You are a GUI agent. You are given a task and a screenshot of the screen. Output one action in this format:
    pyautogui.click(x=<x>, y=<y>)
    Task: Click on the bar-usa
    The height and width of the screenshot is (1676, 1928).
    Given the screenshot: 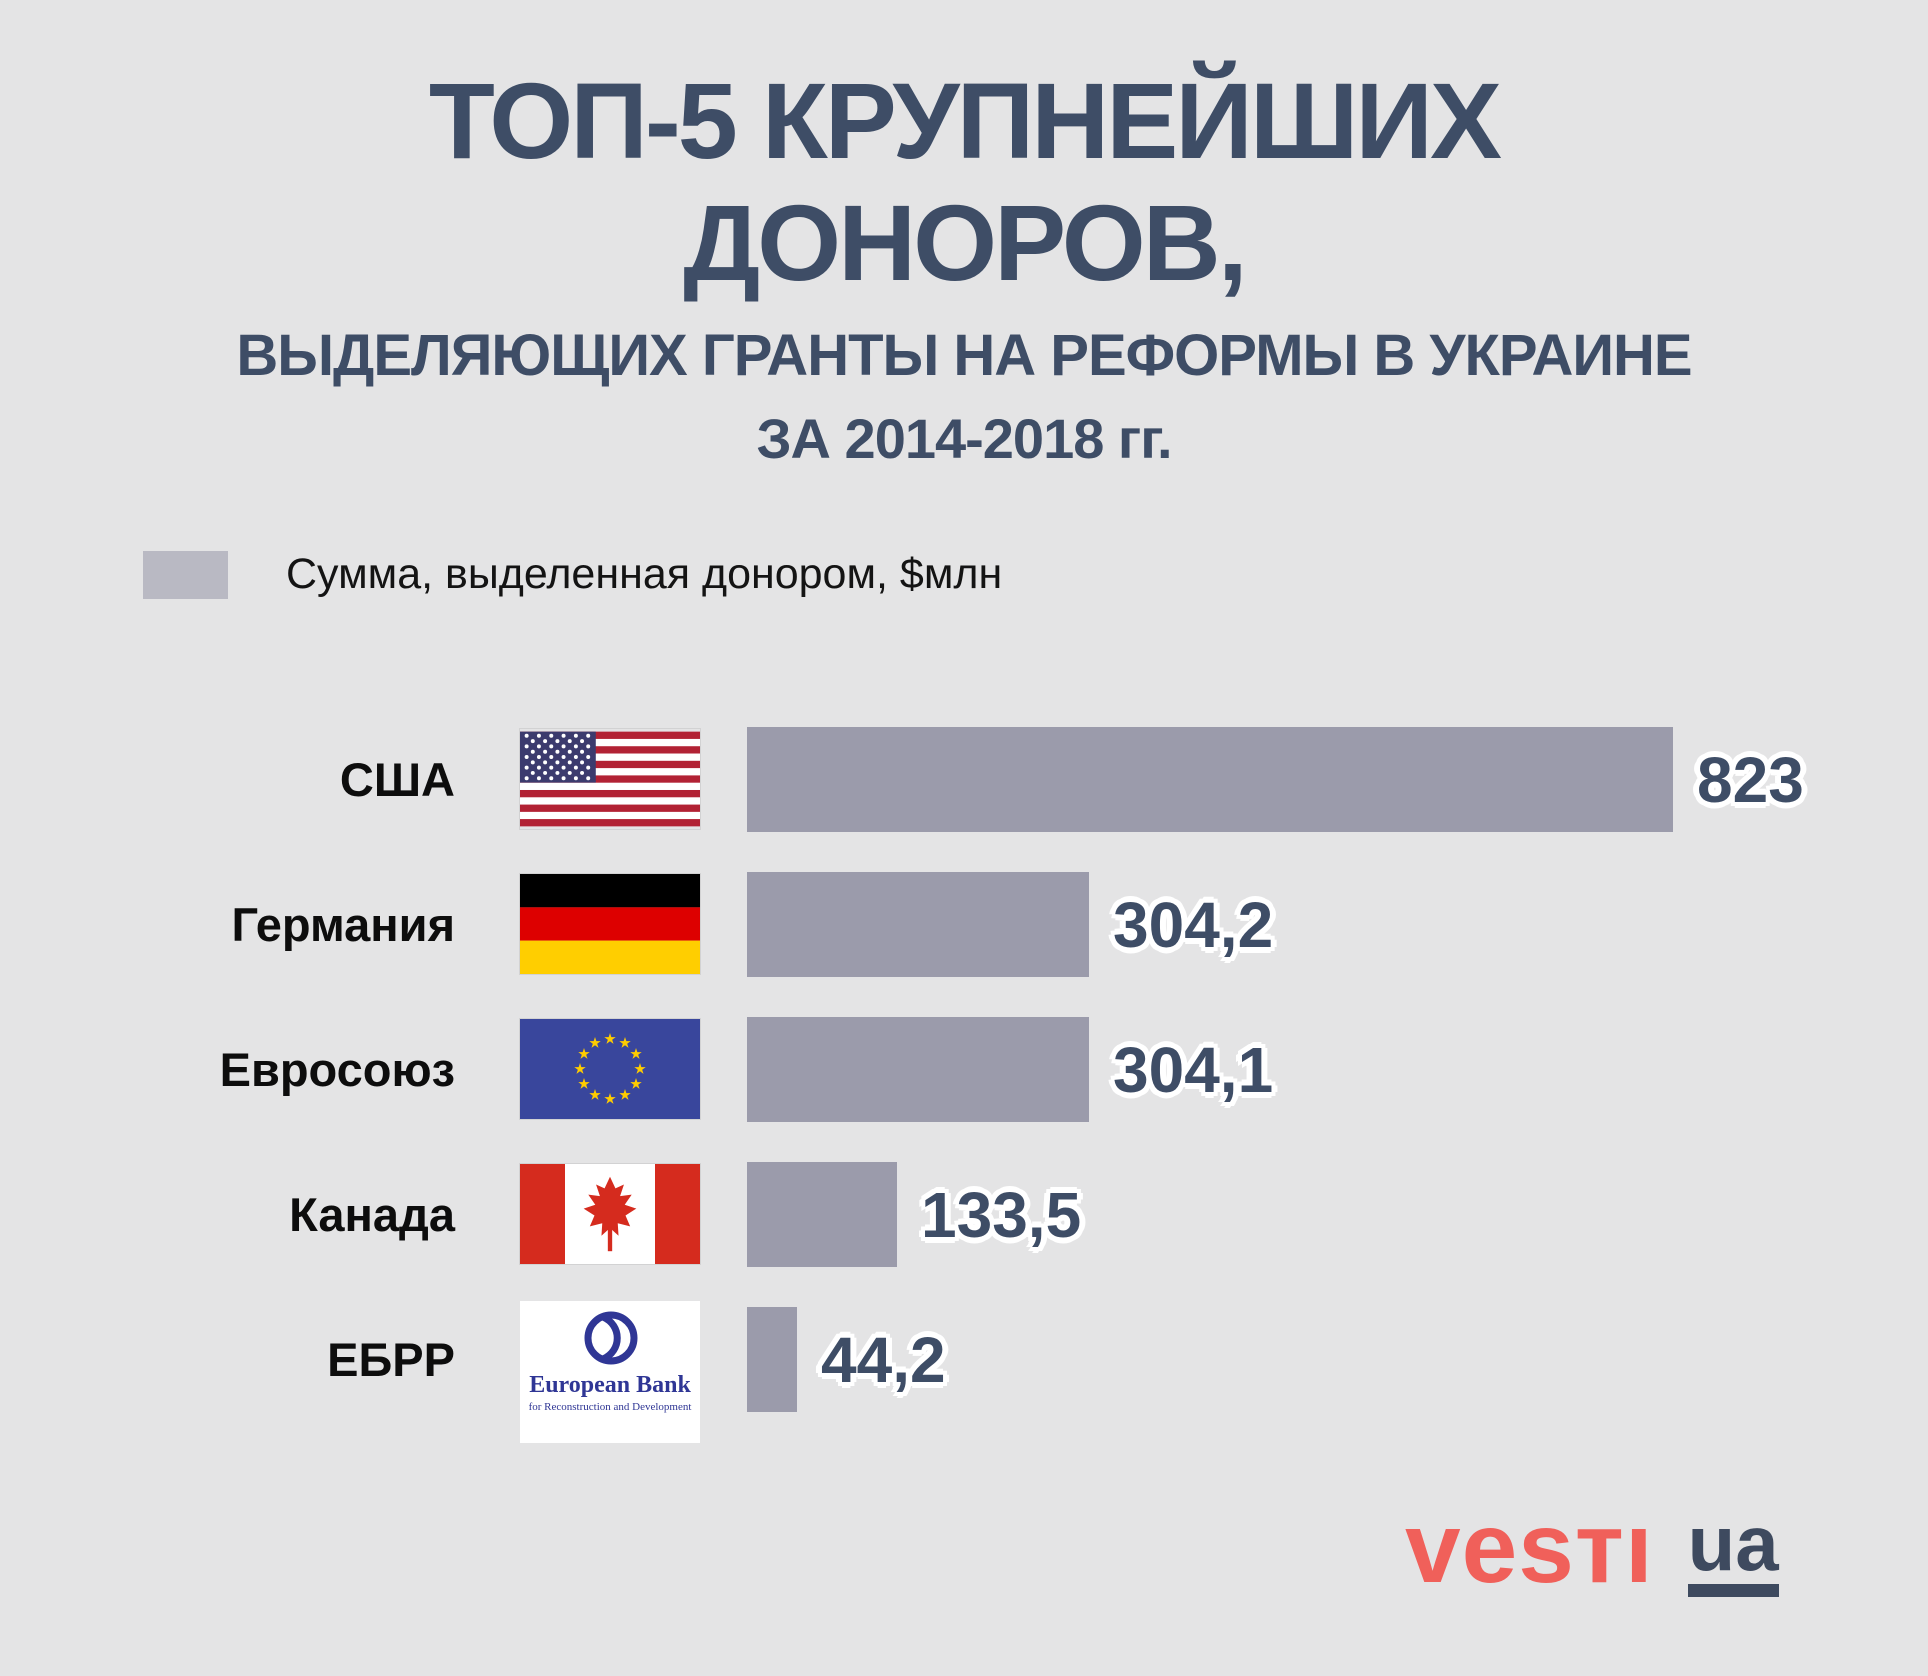 What is the action you would take?
    pyautogui.click(x=1210, y=779)
    